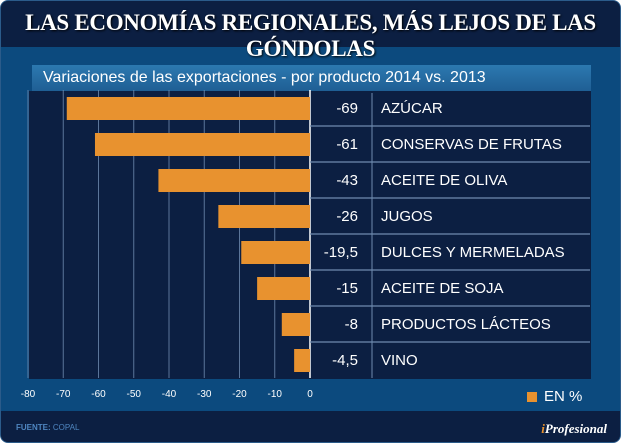 The image size is (621, 443). I want to click on x-tick-label: -60, so click(98, 394).